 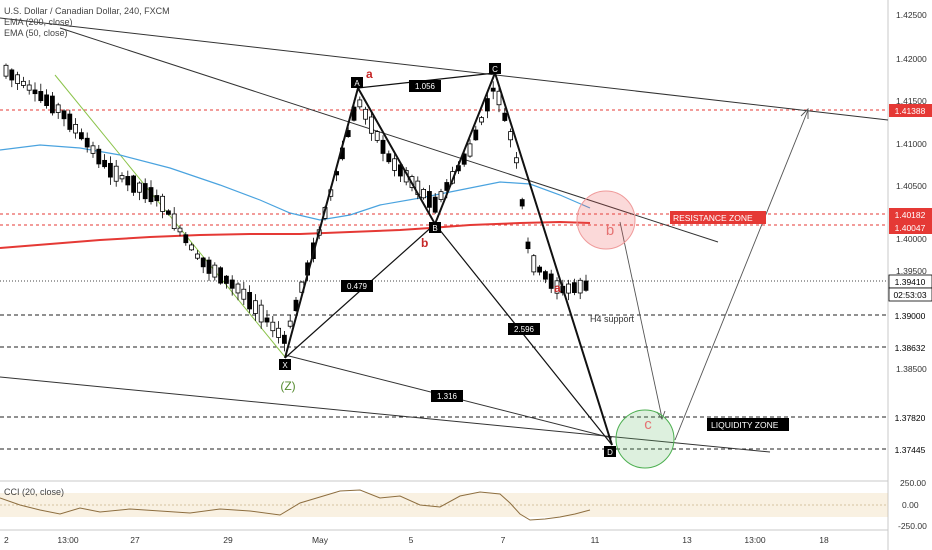 I want to click on price-tick: 1.38500, so click(x=911, y=369).